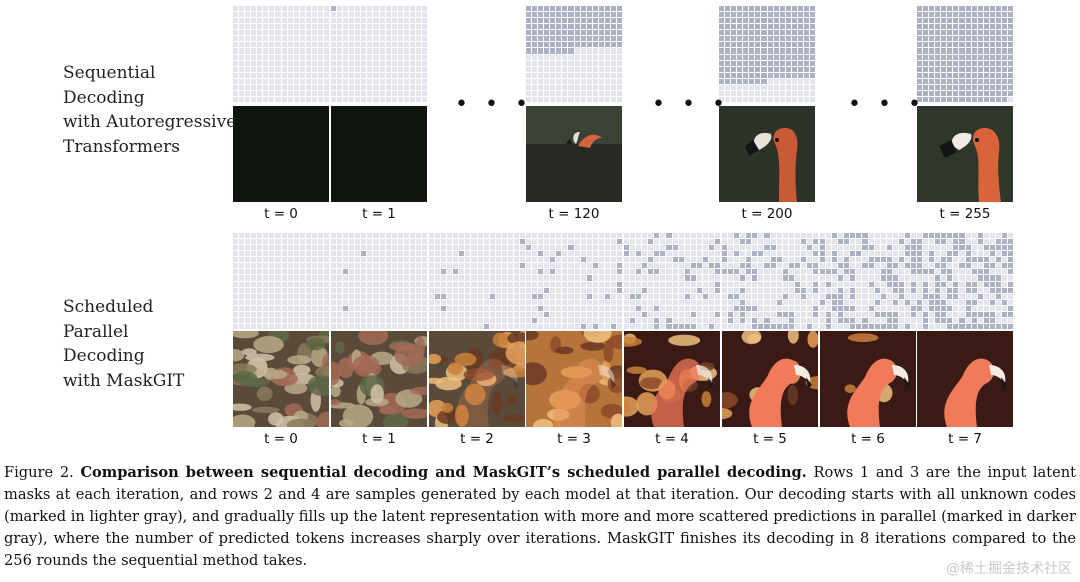 The image size is (1080, 582). Describe the element at coordinates (574, 379) in the screenshot. I see `sample-illustration` at that location.